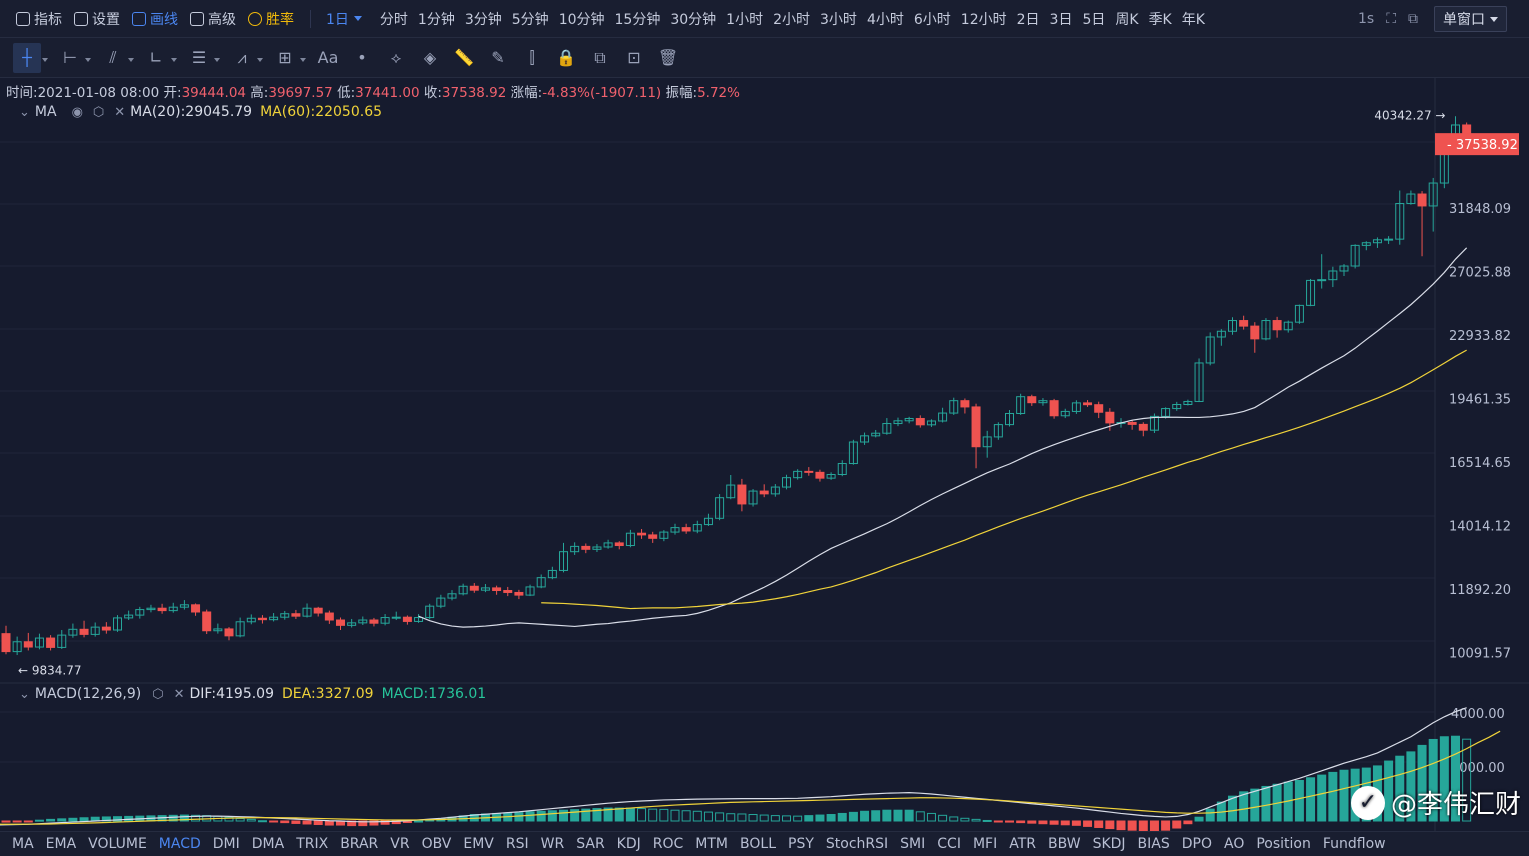 This screenshot has width=1529, height=856. I want to click on indicator-tab: StochRSI, so click(857, 844).